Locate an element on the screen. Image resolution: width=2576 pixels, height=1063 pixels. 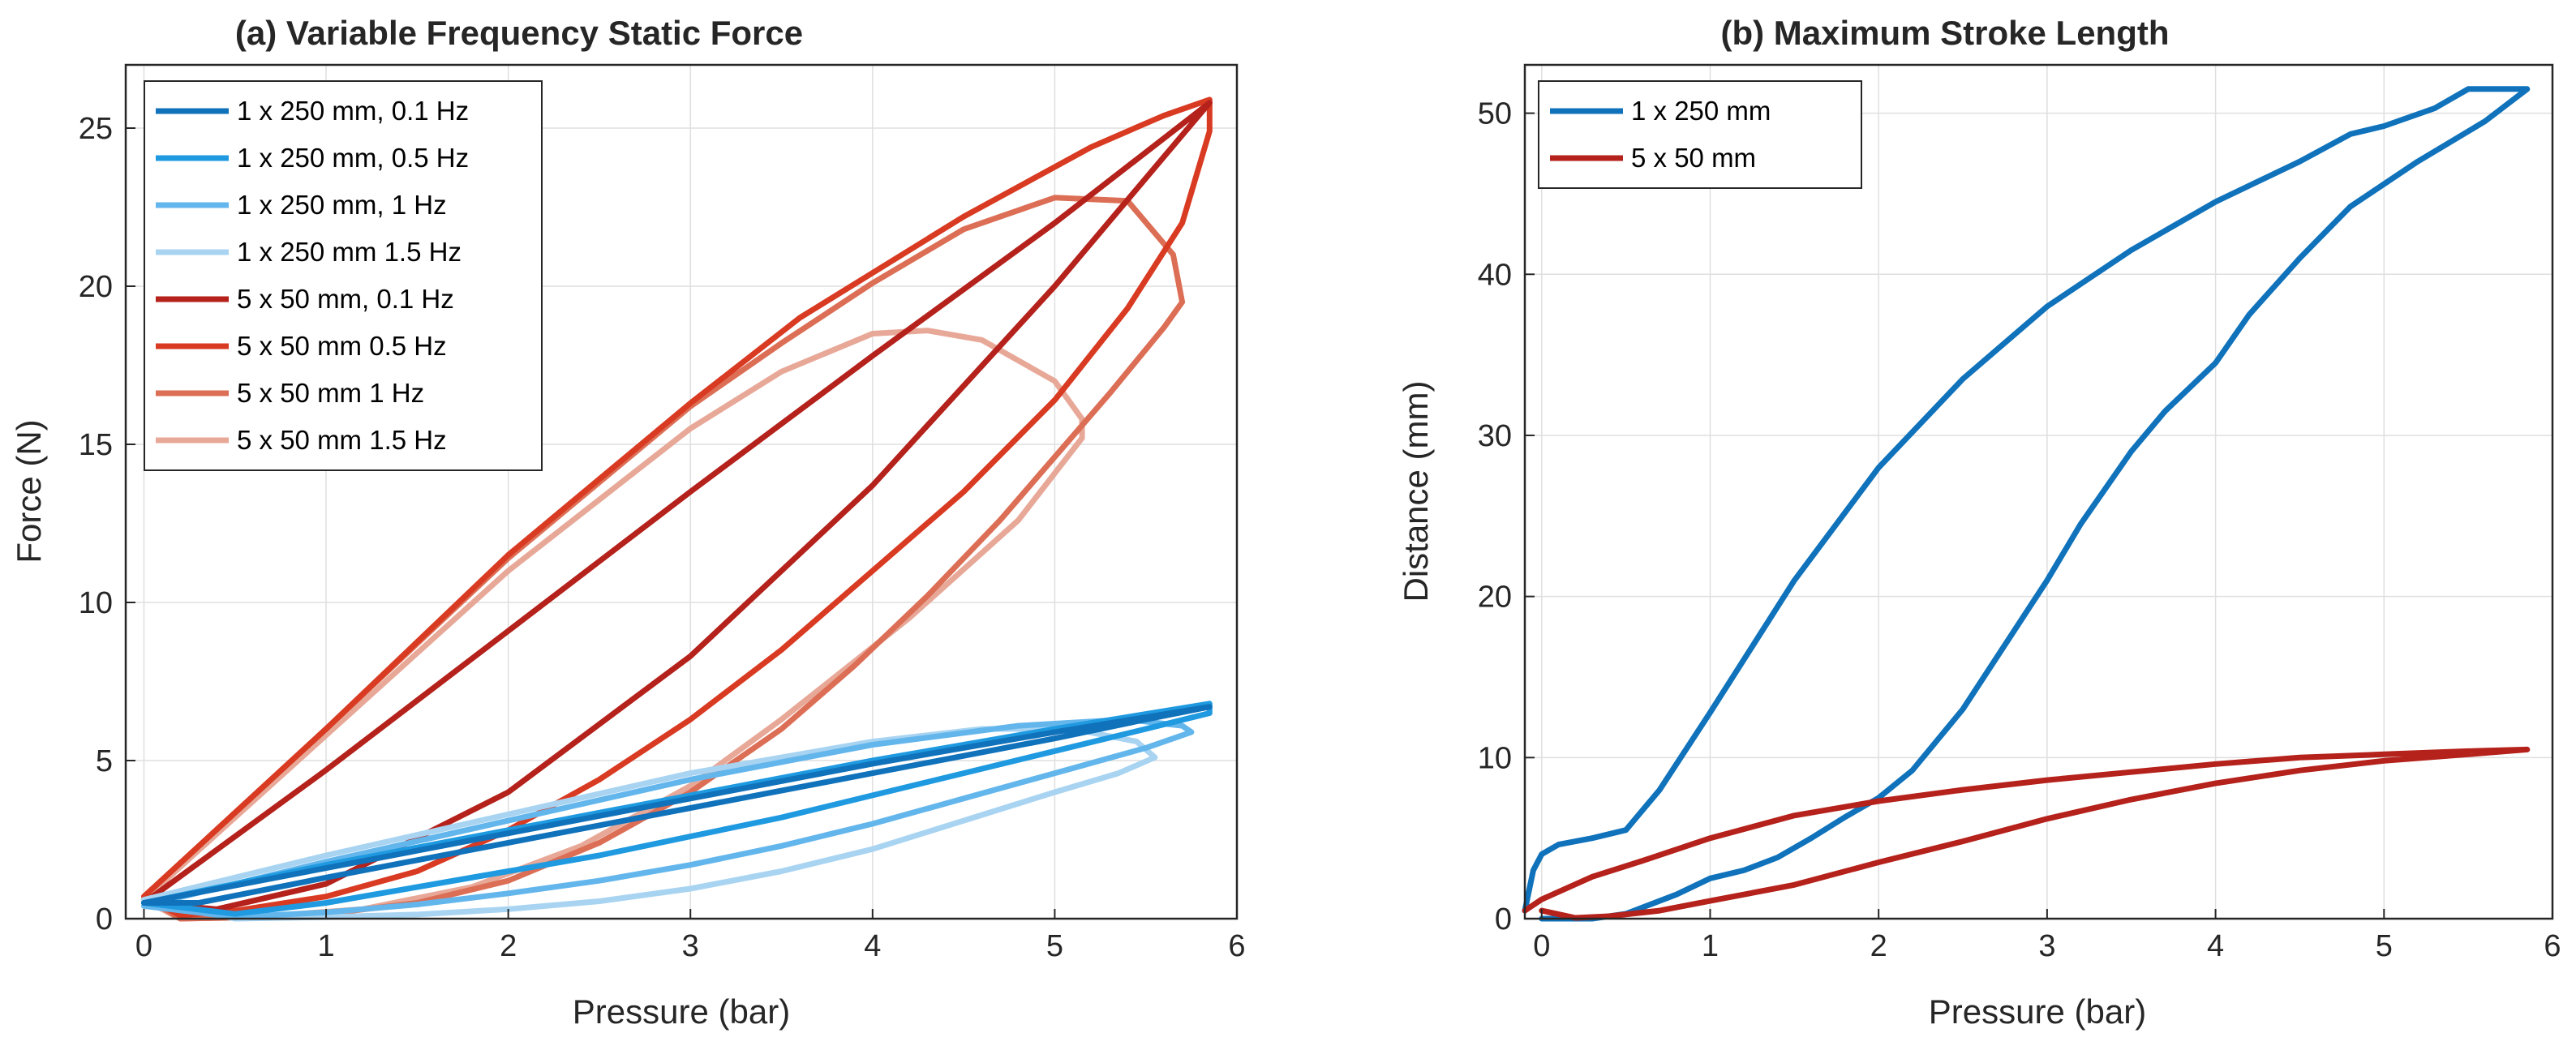
legend-label: 5 x 50 mm, 0.1 Hz is located at coordinates (345, 299).